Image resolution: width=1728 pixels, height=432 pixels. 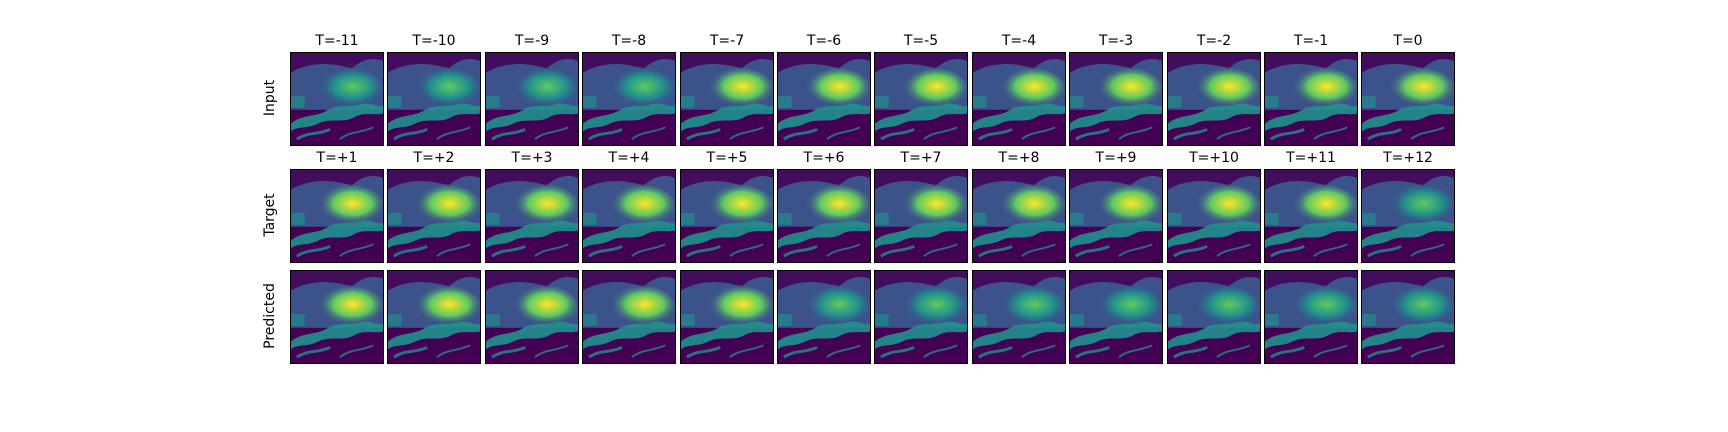 What do you see at coordinates (921, 158) in the screenshot?
I see `tile-title: T=+7` at bounding box center [921, 158].